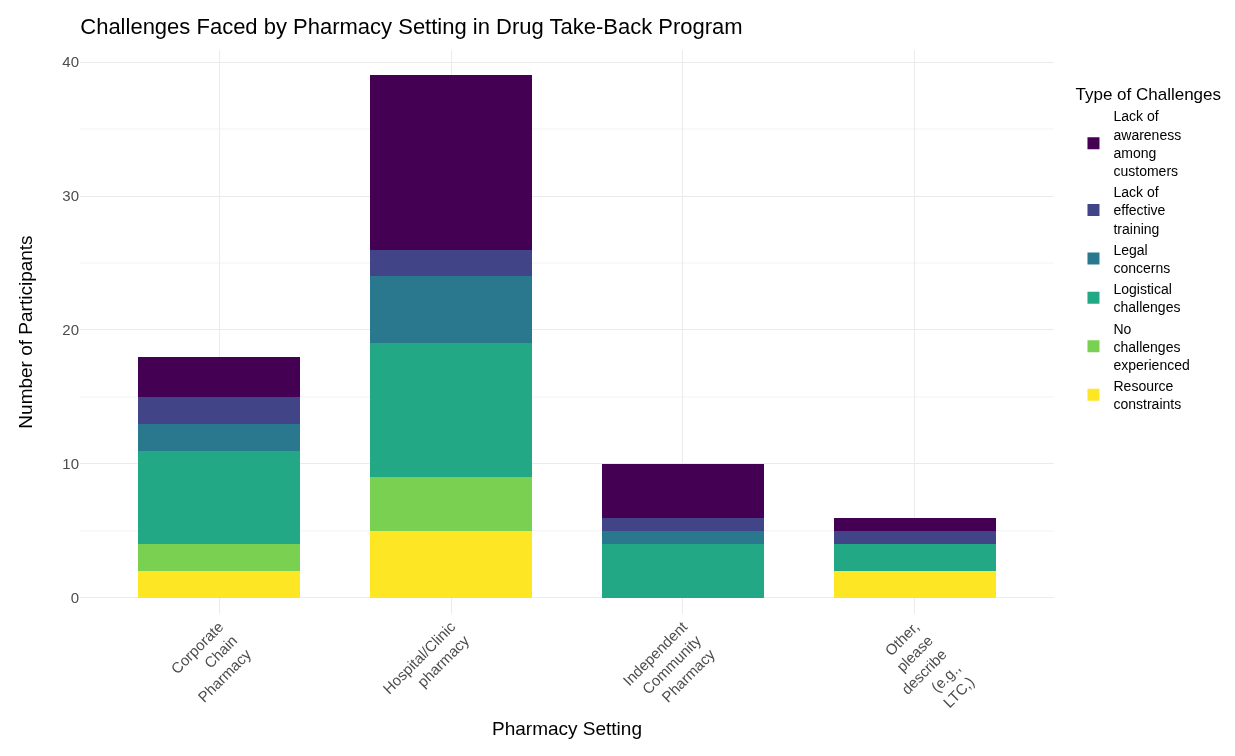  What do you see at coordinates (1147, 298) in the screenshot?
I see `legend-label: Logistical challenges` at bounding box center [1147, 298].